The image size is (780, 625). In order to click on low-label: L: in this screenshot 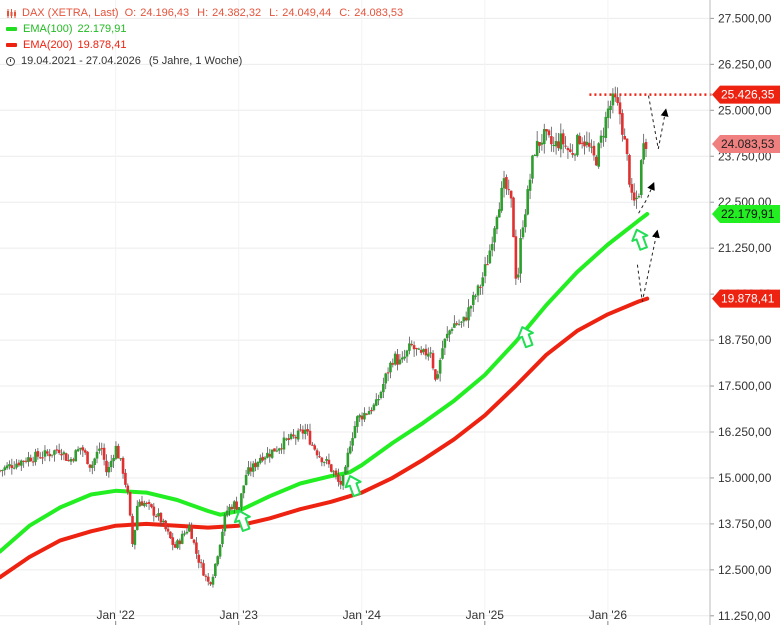, I will do `click(274, 13)`.